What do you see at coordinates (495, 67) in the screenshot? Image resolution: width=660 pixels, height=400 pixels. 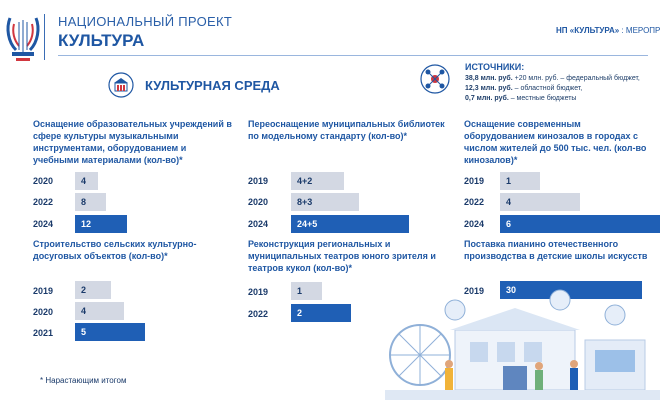 I see `sources-title: ИСТОЧНИКИ:` at bounding box center [495, 67].